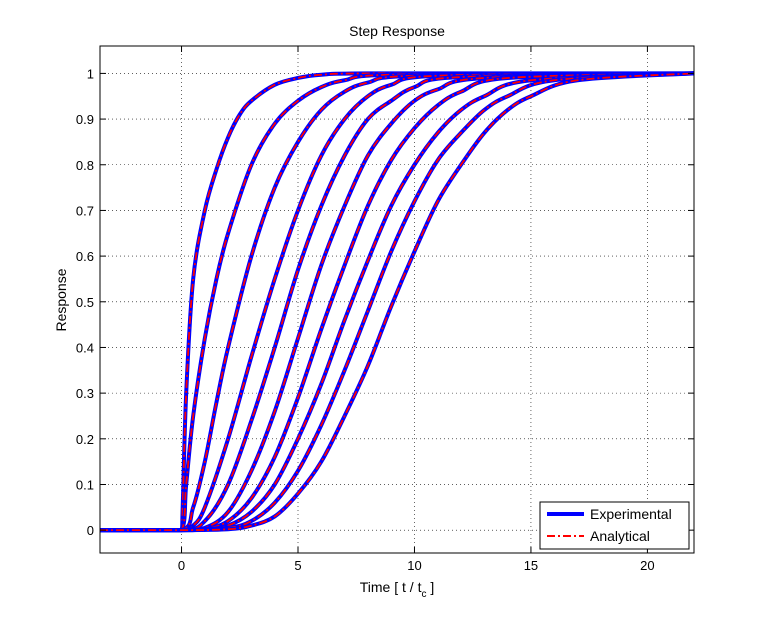  Describe the element at coordinates (647, 565) in the screenshot. I see `x-tick-label: 20` at that location.